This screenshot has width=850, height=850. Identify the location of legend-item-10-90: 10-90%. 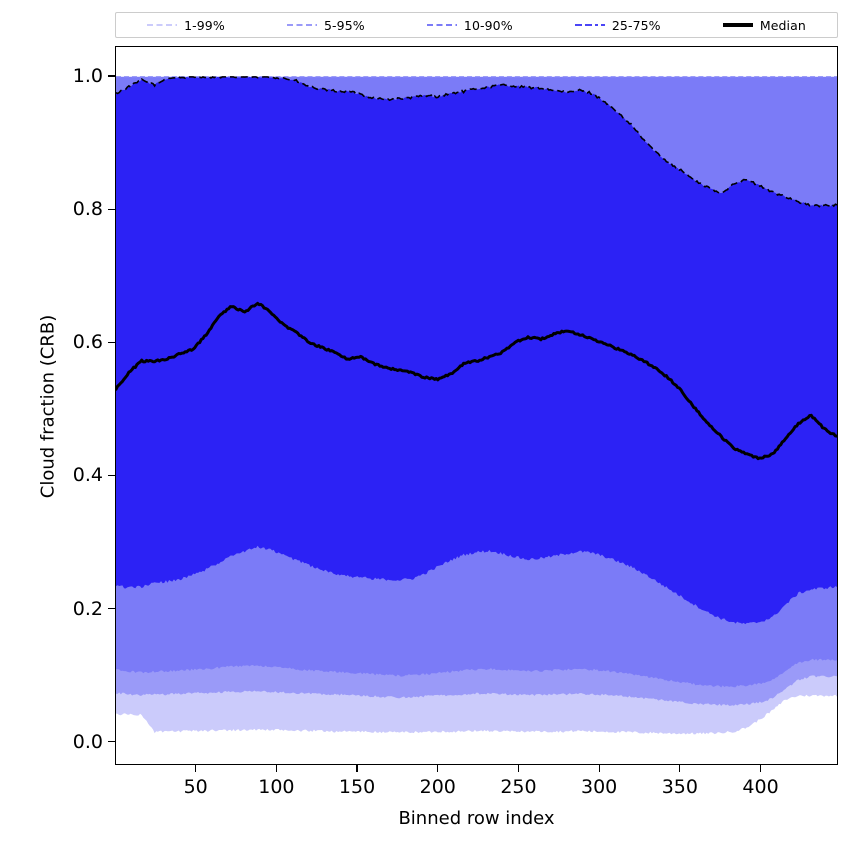
(469, 25).